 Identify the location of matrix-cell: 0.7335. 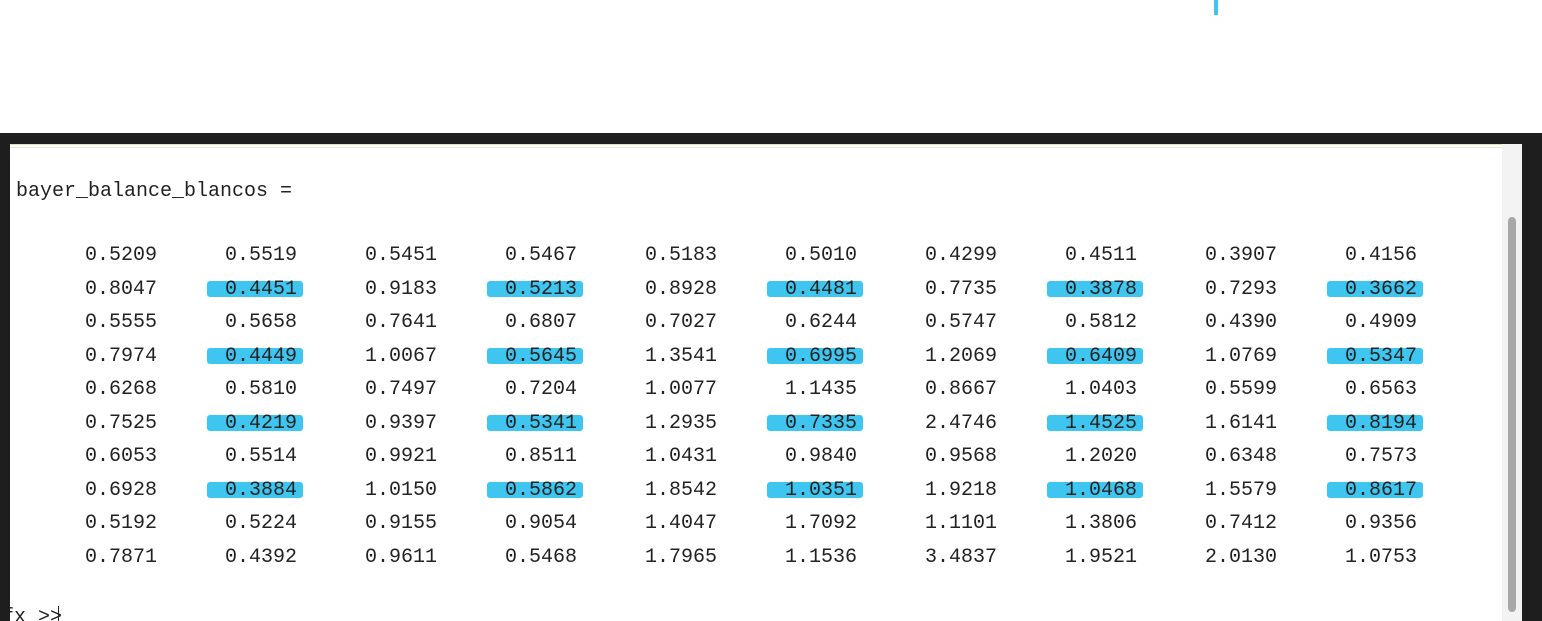
(820, 423).